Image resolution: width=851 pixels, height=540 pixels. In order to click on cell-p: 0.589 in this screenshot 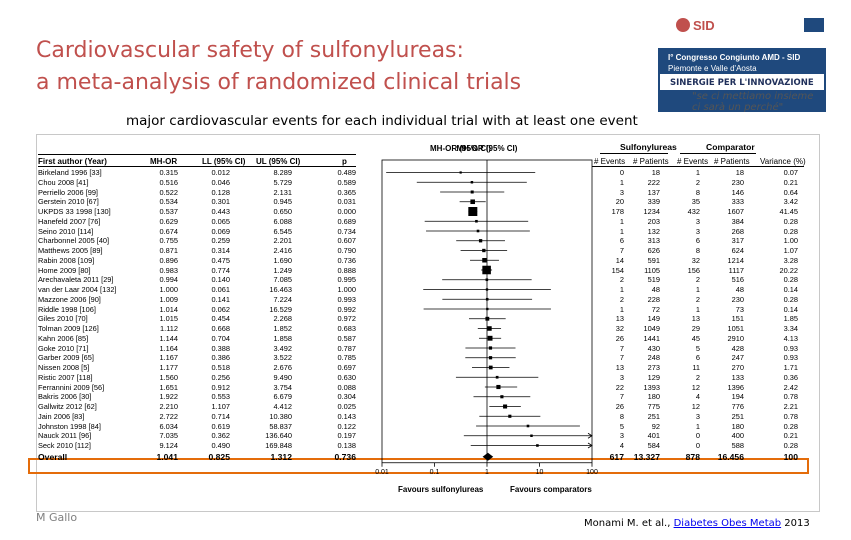, I will do `click(347, 182)`.